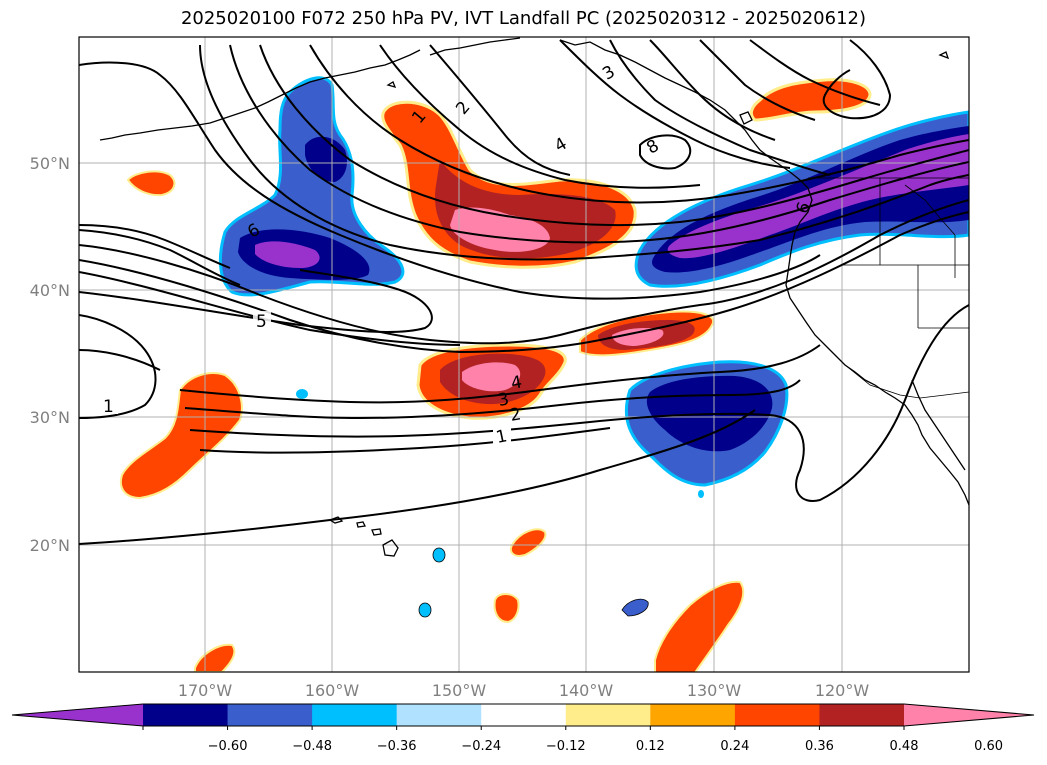 The image size is (1047, 765). What do you see at coordinates (516, 415) in the screenshot?
I see `contour-label: 2` at bounding box center [516, 415].